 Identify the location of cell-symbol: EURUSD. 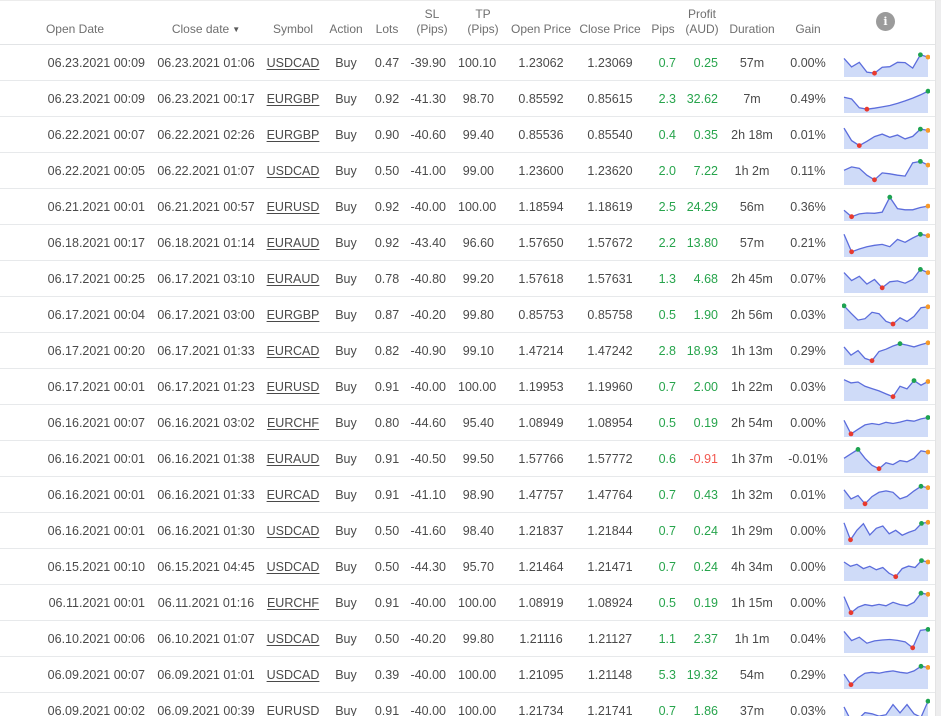
(293, 704).